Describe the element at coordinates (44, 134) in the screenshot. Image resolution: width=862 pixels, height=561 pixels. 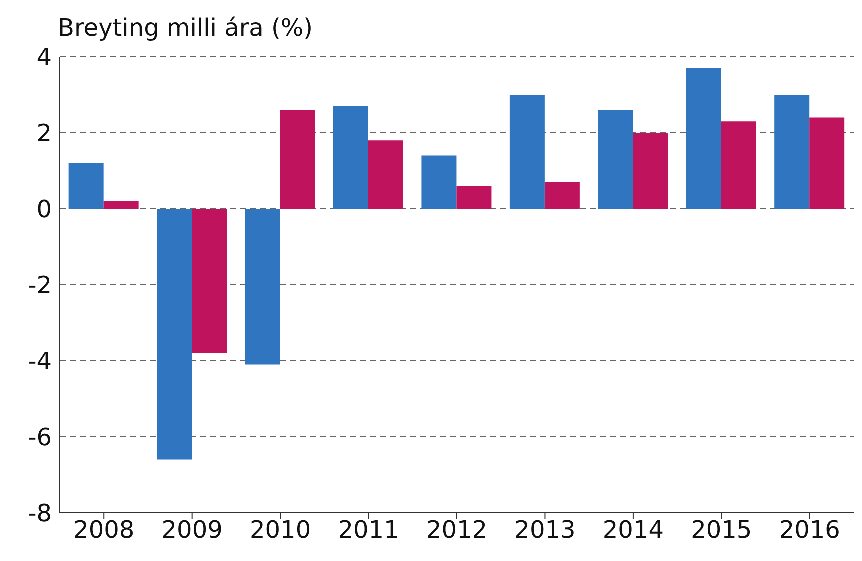
I see `y-tick-label: 2` at that location.